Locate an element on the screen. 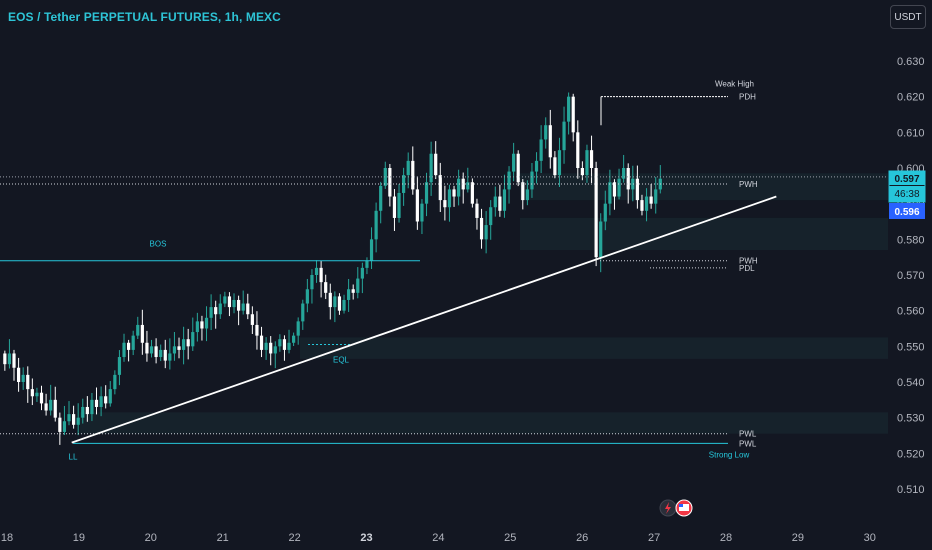  x-tick-label: 30 is located at coordinates (870, 538).